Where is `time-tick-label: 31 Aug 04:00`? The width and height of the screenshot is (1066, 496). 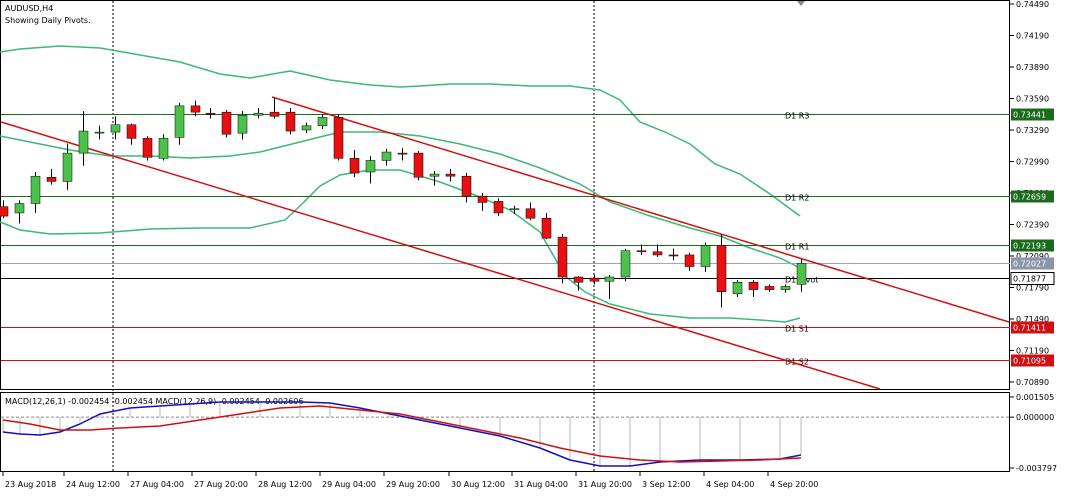
time-tick-label: 31 Aug 04:00 is located at coordinates (541, 484).